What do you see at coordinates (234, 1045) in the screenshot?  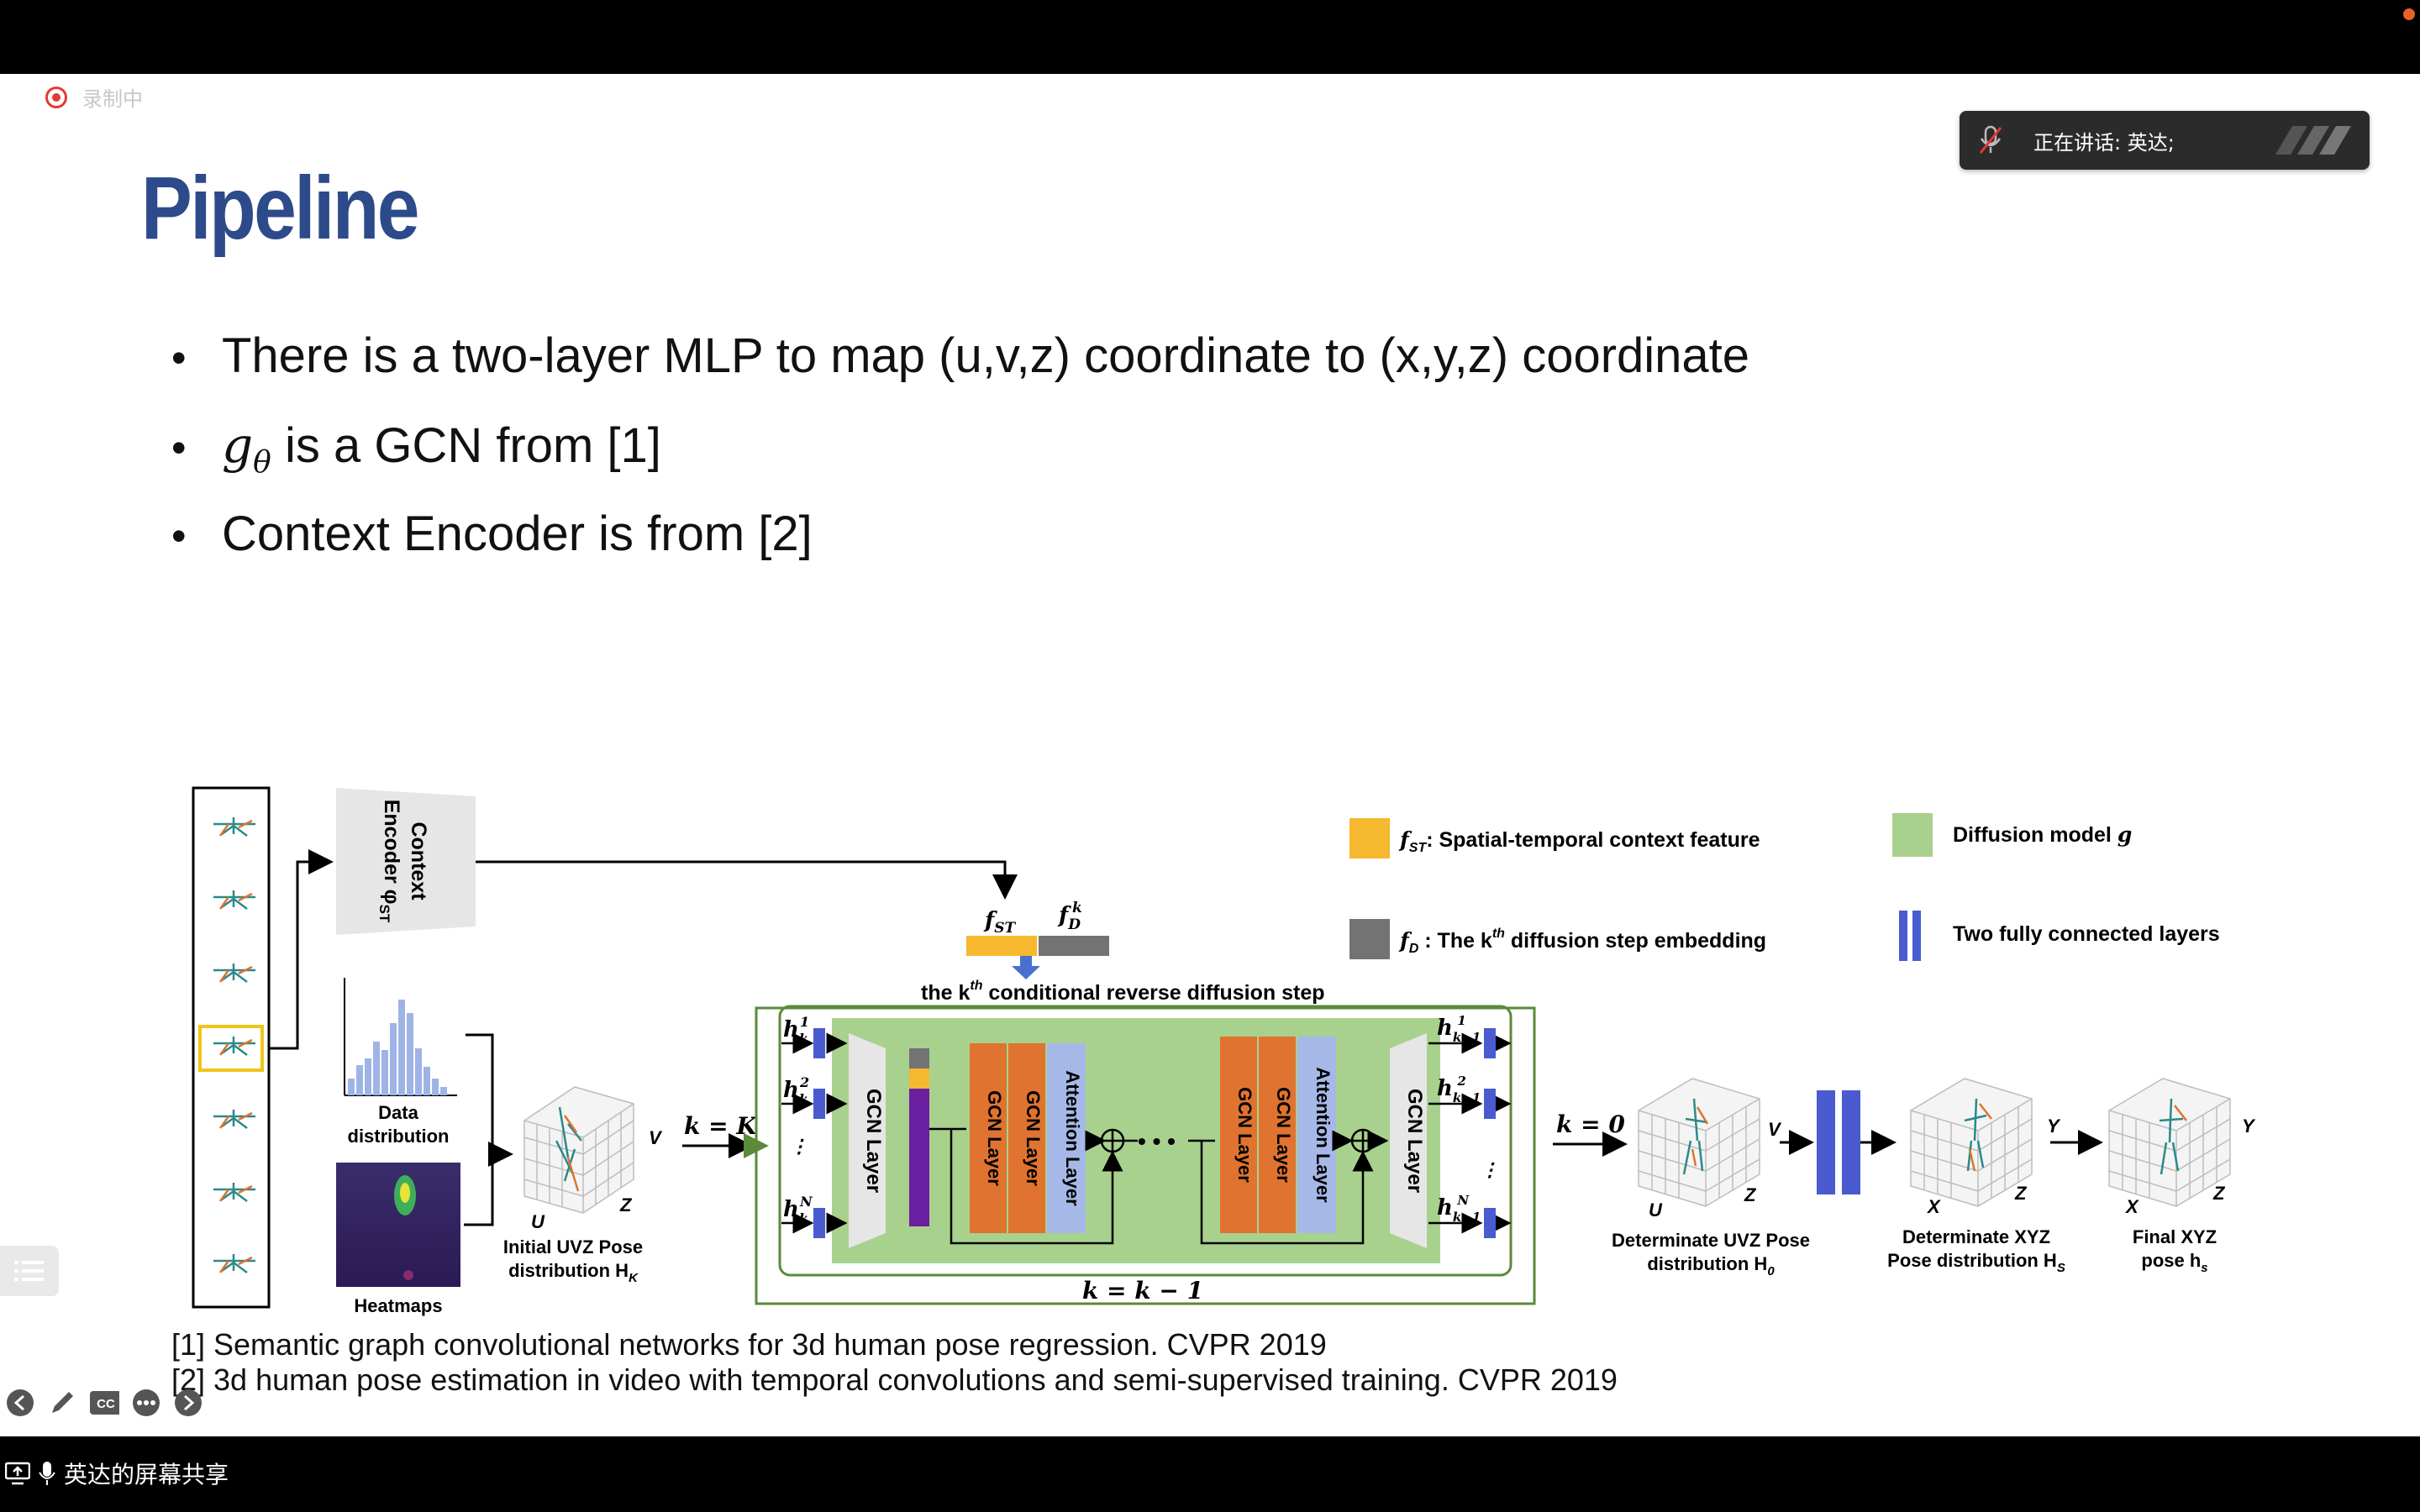 I see `pose-frames` at bounding box center [234, 1045].